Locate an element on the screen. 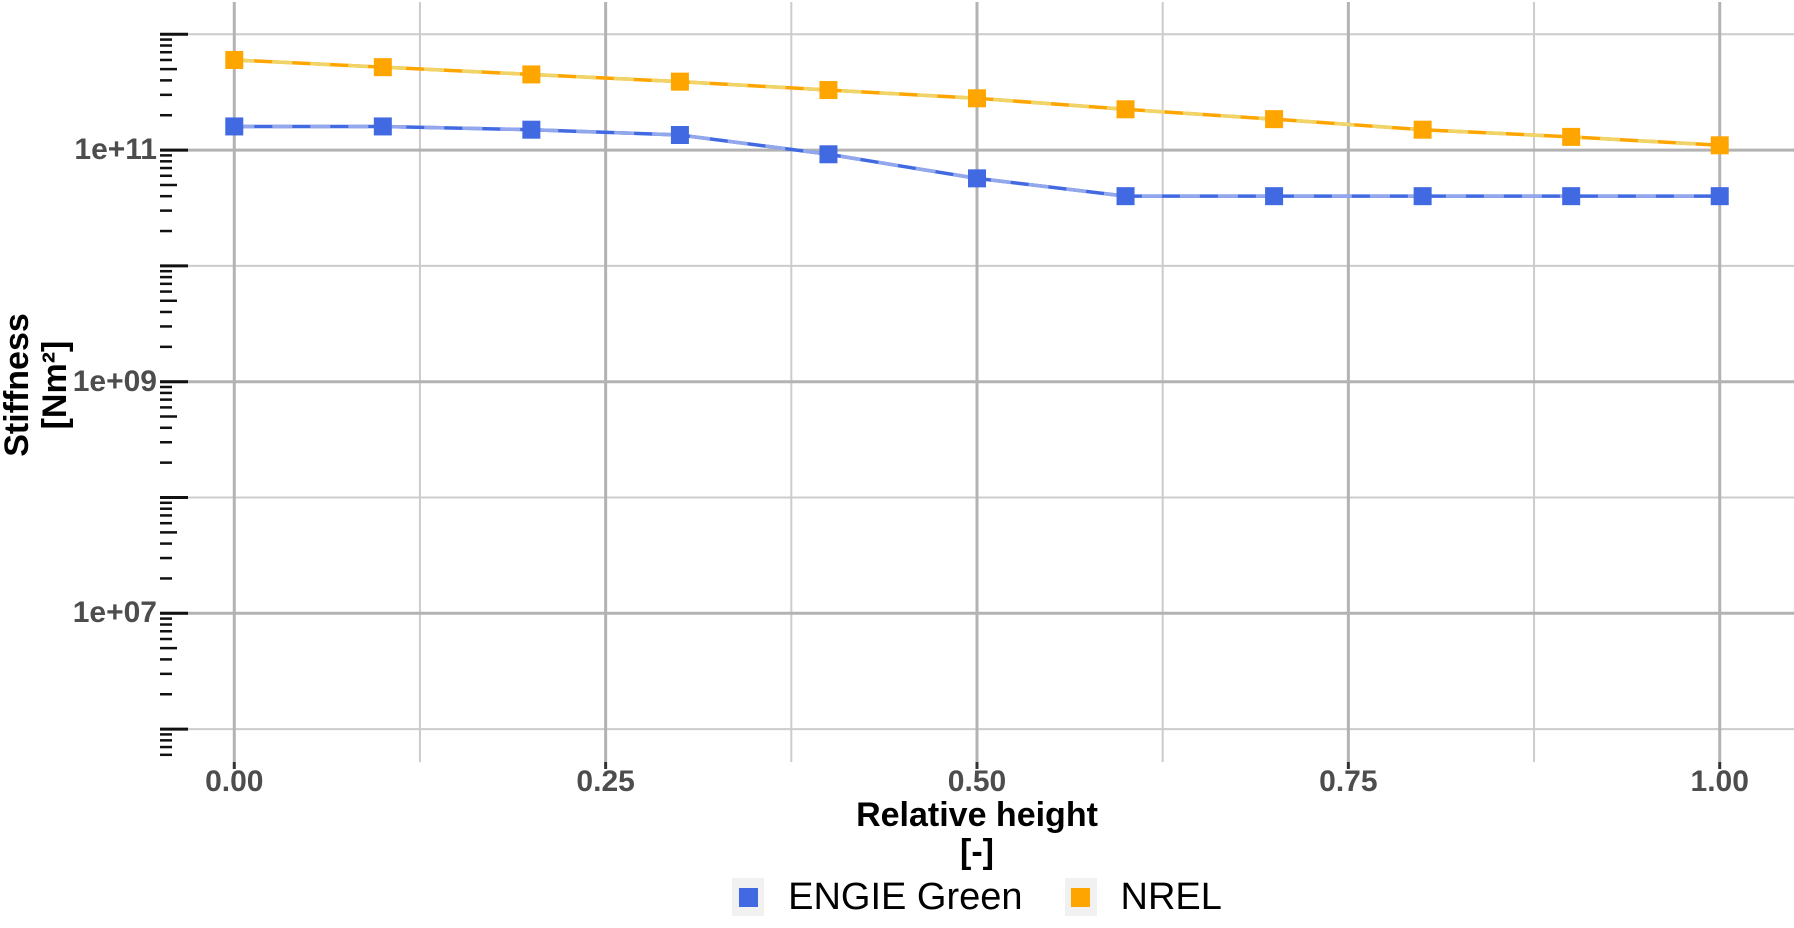 The width and height of the screenshot is (1794, 928). nrel-swatch-icon is located at coordinates (1081, 897).